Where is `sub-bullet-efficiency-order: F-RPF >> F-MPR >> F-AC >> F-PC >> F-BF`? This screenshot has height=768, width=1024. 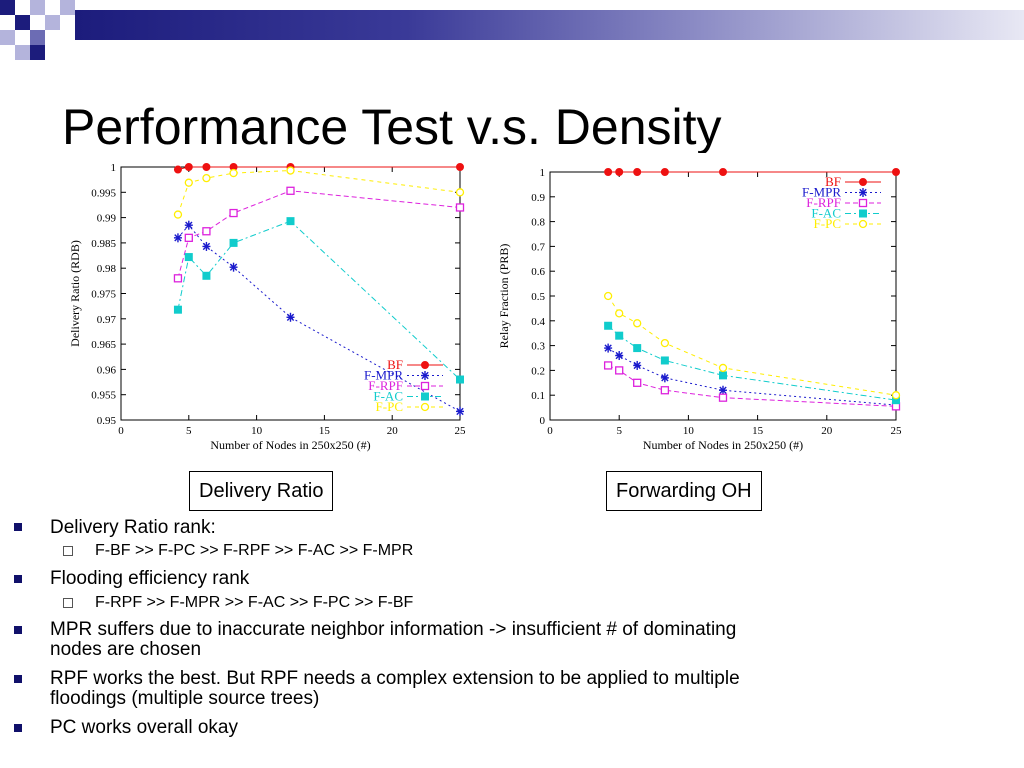
sub-bullet-efficiency-order: F-RPF >> F-MPR >> F-AC >> F-PC >> F-BF is located at coordinates (254, 602).